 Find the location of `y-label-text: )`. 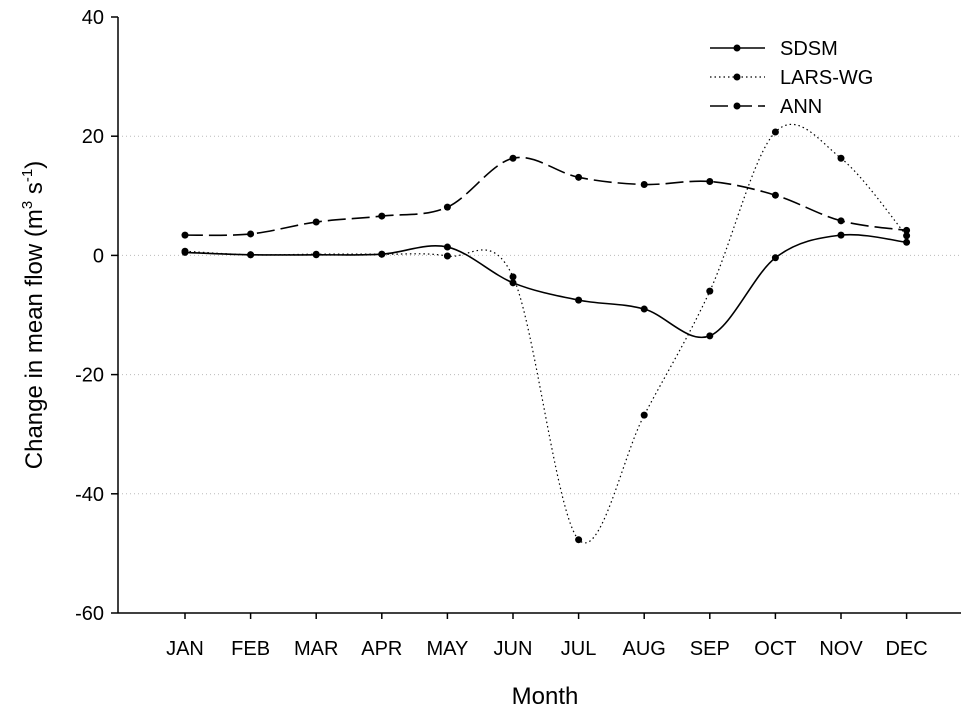

y-label-text: ) is located at coordinates (34, 165).